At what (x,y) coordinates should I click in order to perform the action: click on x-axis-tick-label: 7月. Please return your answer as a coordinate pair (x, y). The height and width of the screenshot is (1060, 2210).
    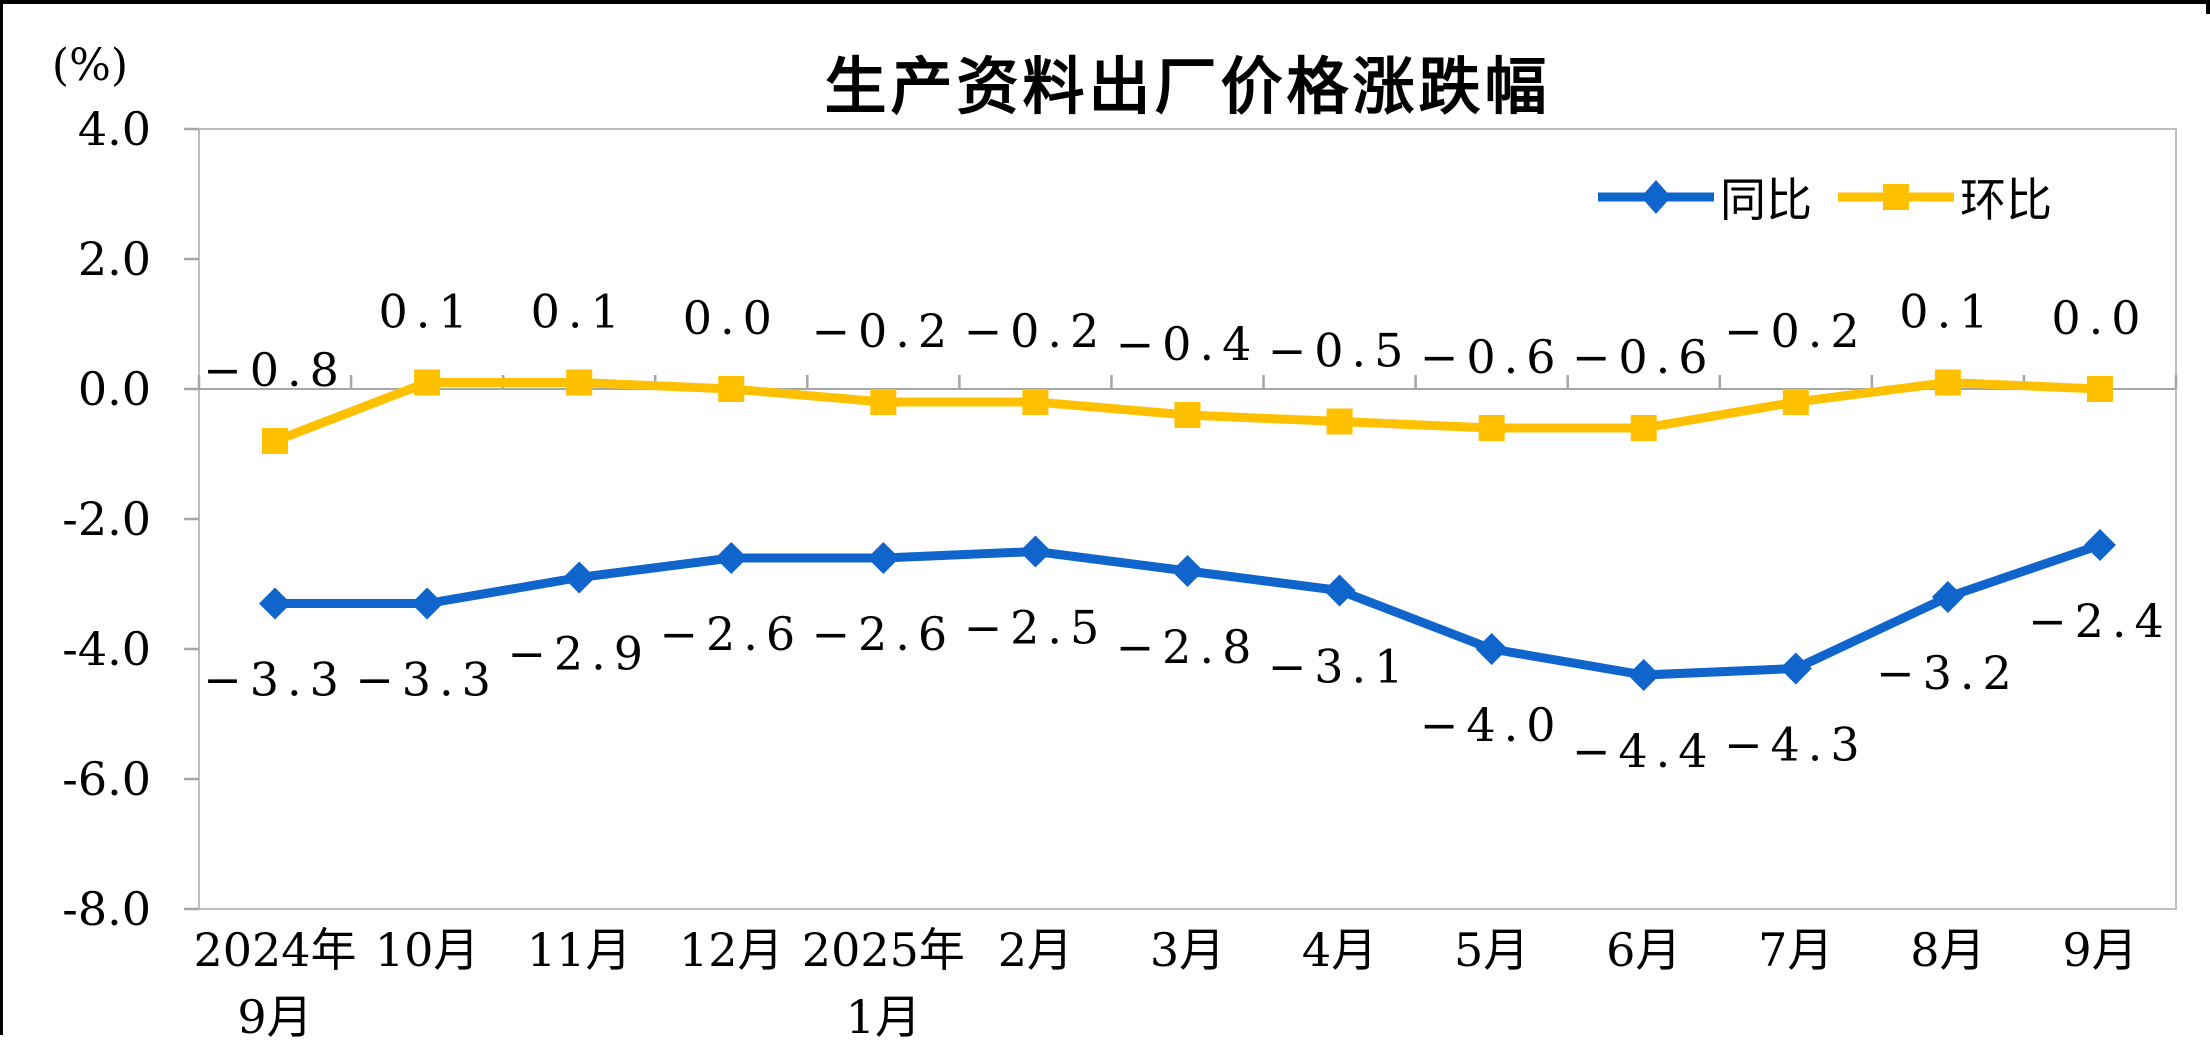
    Looking at the image, I should click on (1795, 950).